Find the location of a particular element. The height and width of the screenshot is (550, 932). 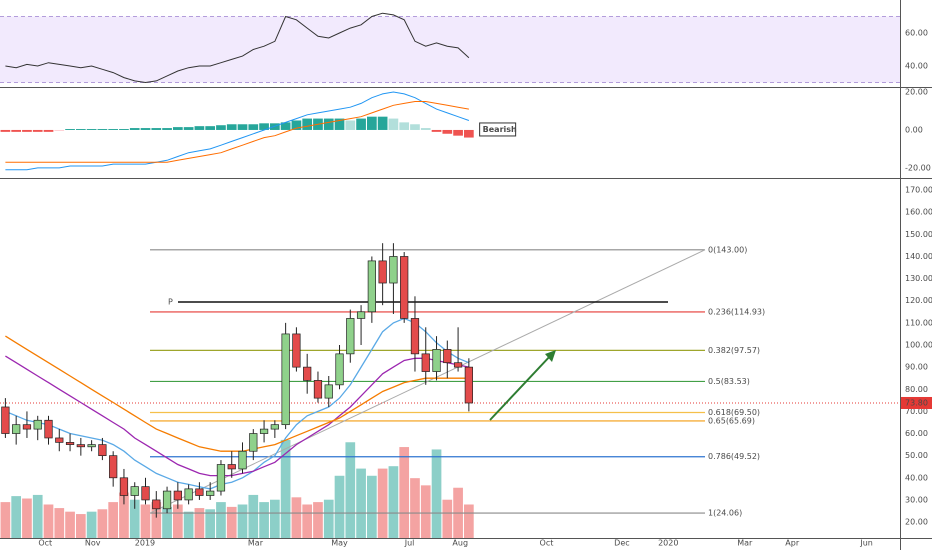

y-tick-label: 50.00 is located at coordinates (916, 455).